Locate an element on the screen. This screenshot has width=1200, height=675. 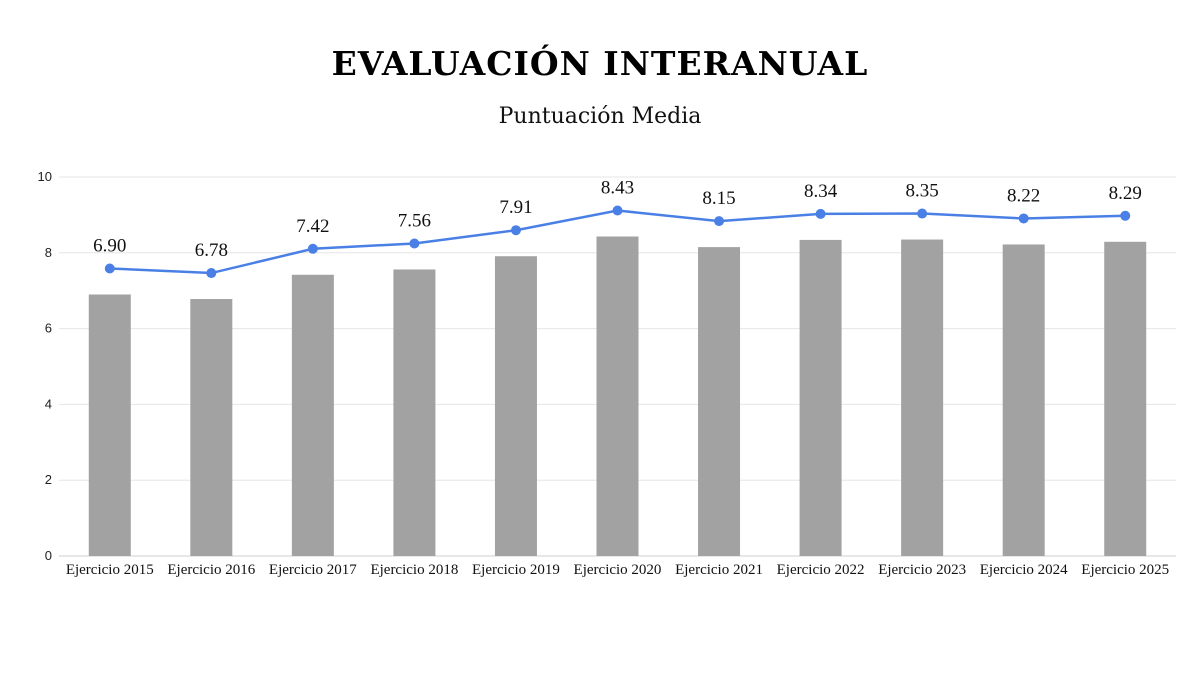
x-tick-label: Ejercicio 2023 is located at coordinates (922, 570).